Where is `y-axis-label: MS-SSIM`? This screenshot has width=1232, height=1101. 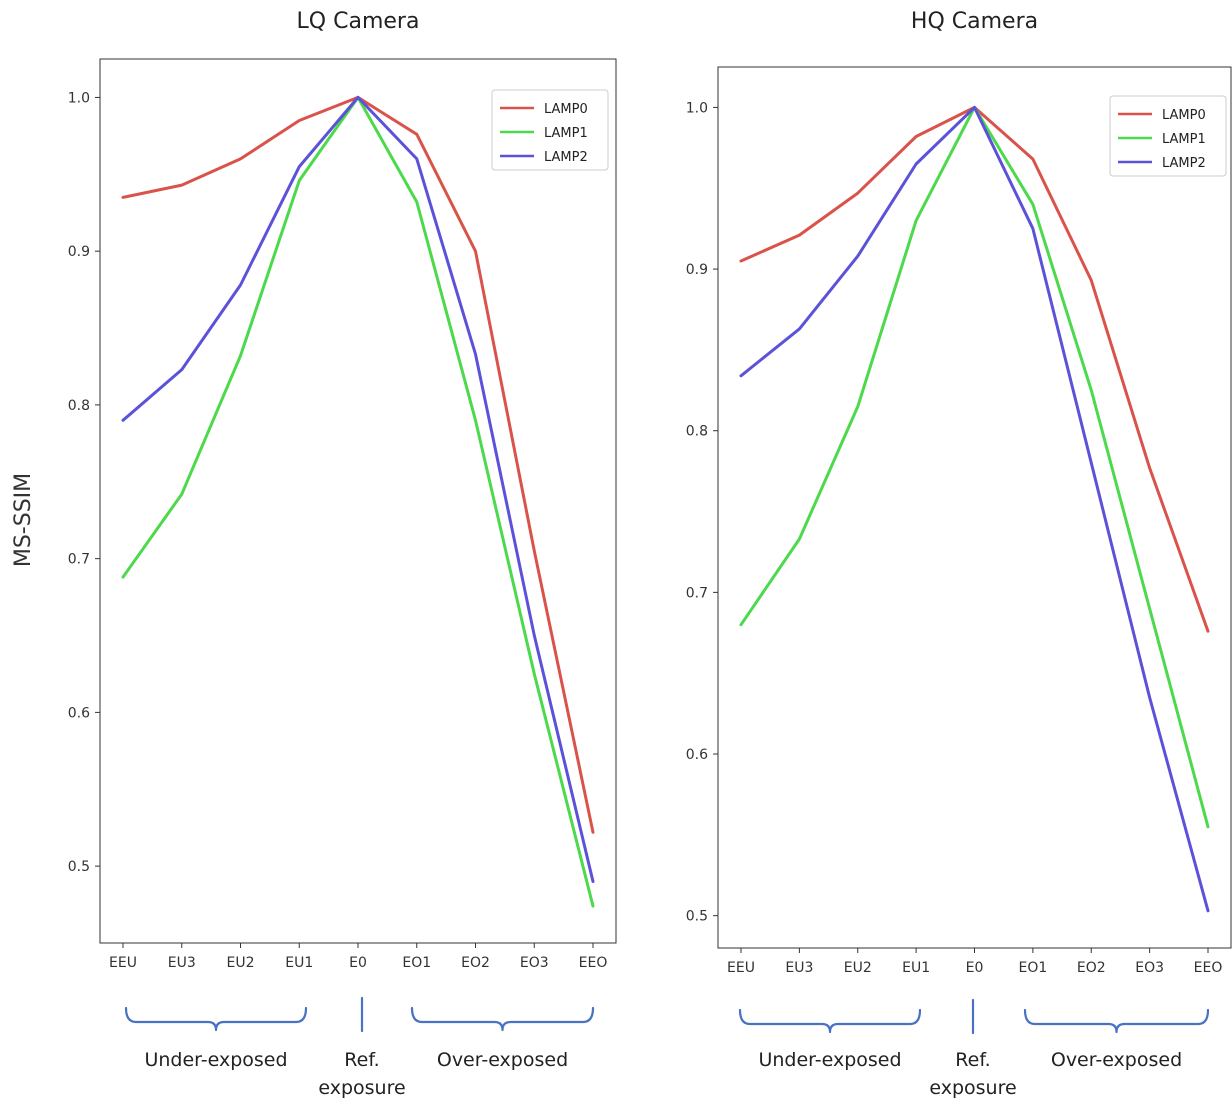 y-axis-label: MS-SSIM is located at coordinates (23, 520).